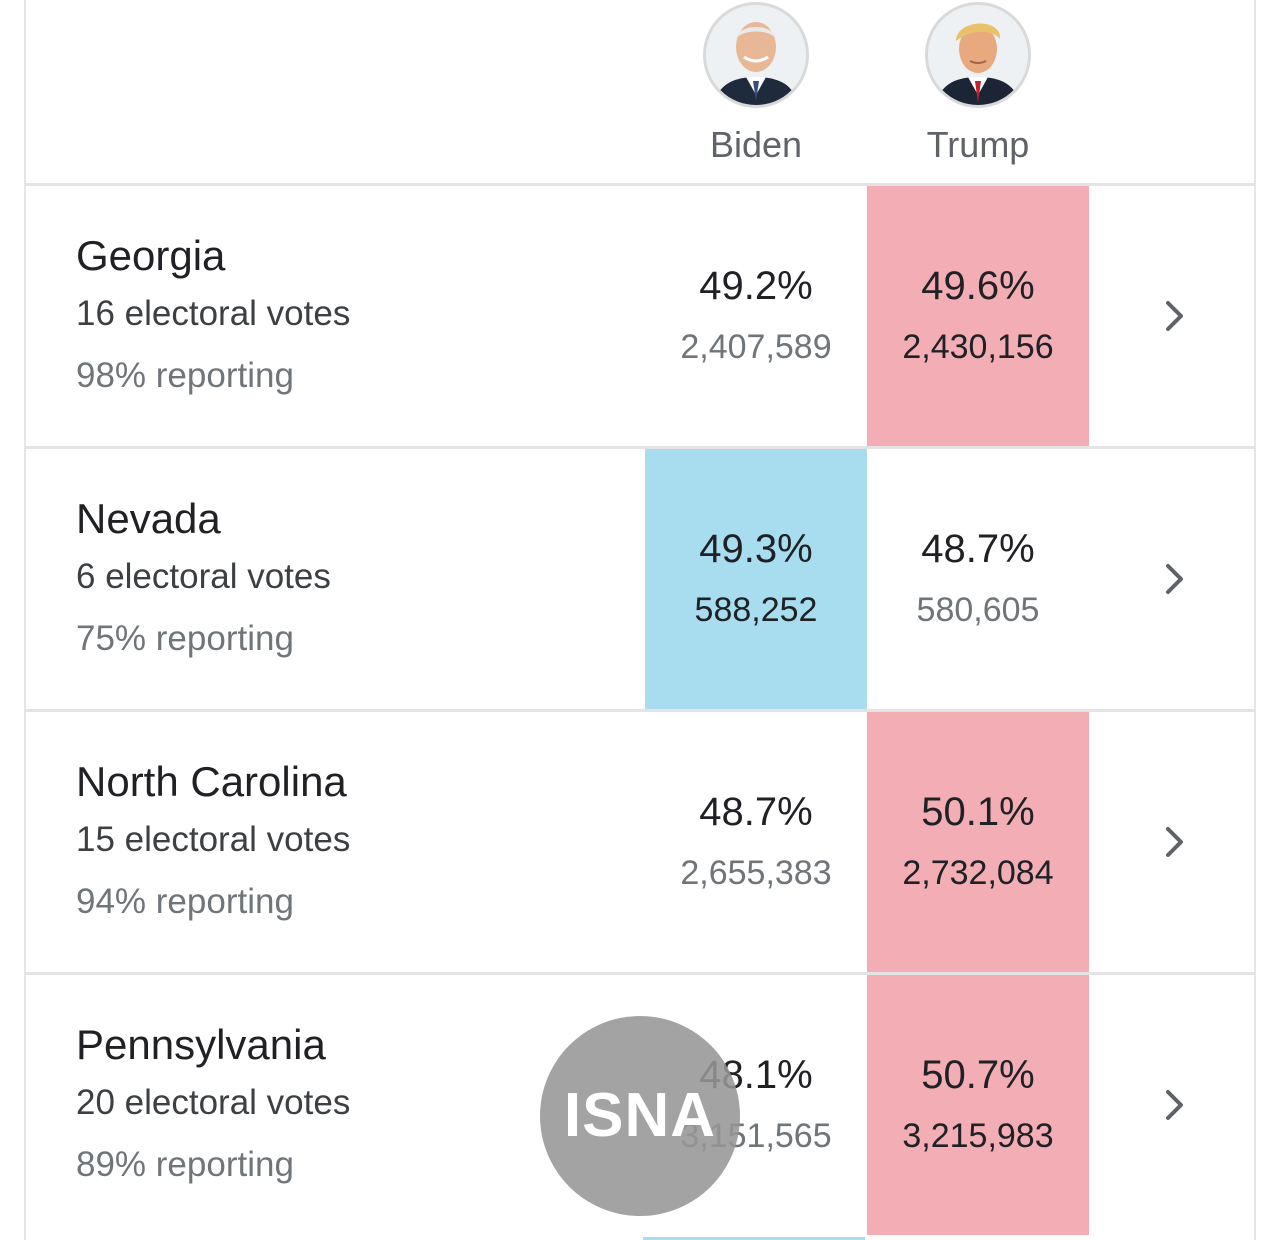 The image size is (1280, 1240). What do you see at coordinates (978, 873) in the screenshot?
I see `trump-vote-count: 2,732,084` at bounding box center [978, 873].